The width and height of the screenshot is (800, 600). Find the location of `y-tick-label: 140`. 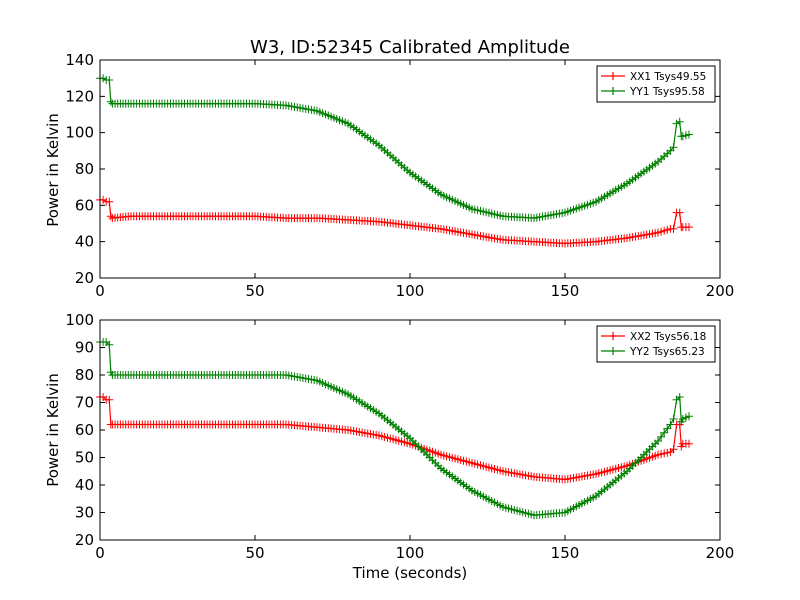

y-tick-label: 140 is located at coordinates (79, 60).